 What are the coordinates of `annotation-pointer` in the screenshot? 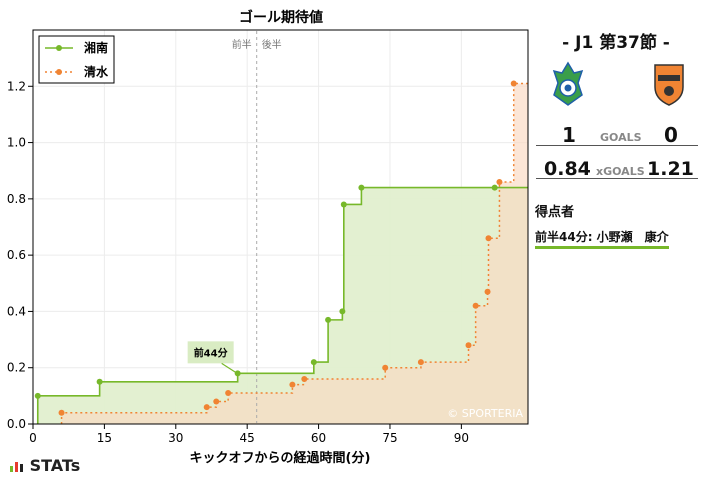 It's located at (228, 367).